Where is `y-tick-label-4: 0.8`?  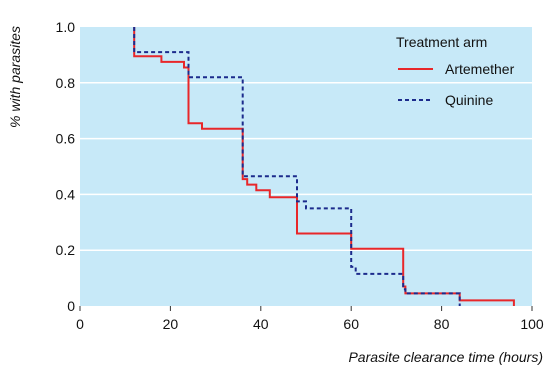 y-tick-label-4: 0.8 is located at coordinates (66, 83).